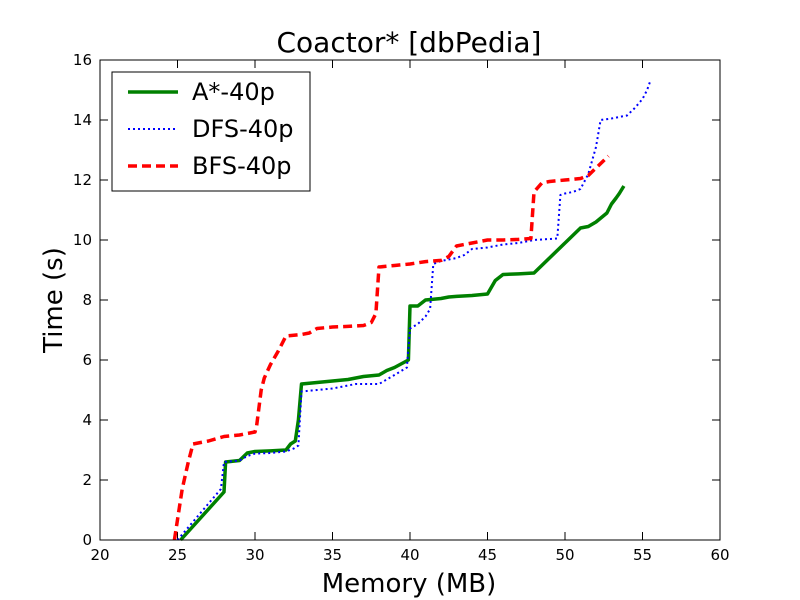 This screenshot has width=800, height=600. I want to click on legend: A*-40p DFS-40p BFS-40p, so click(211, 131).